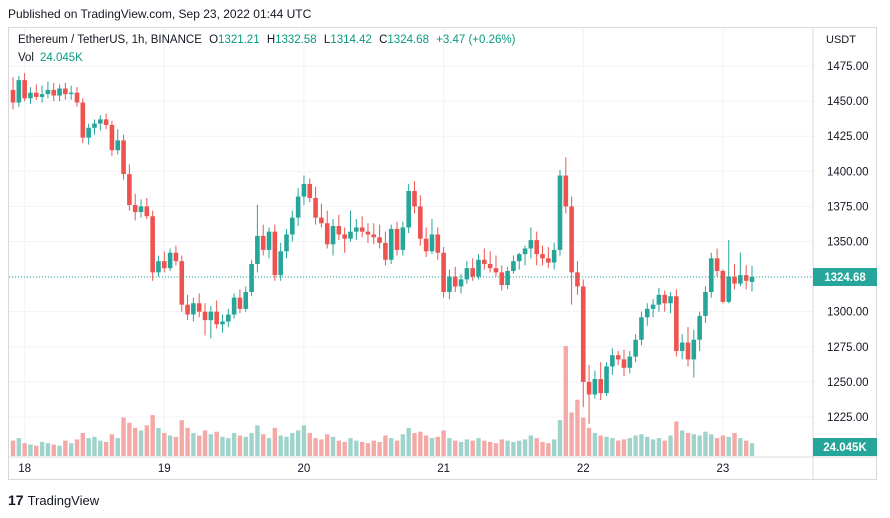  What do you see at coordinates (26, 58) in the screenshot?
I see `volume-label: Vol` at bounding box center [26, 58].